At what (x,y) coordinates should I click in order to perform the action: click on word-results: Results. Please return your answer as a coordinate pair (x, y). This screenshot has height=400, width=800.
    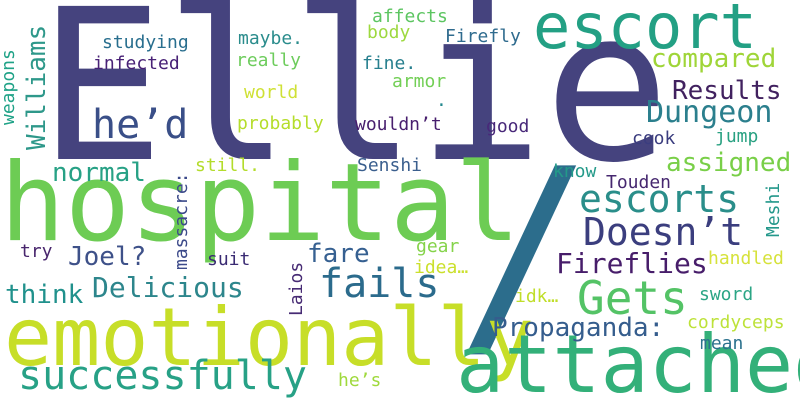
    Looking at the image, I should click on (727, 91).